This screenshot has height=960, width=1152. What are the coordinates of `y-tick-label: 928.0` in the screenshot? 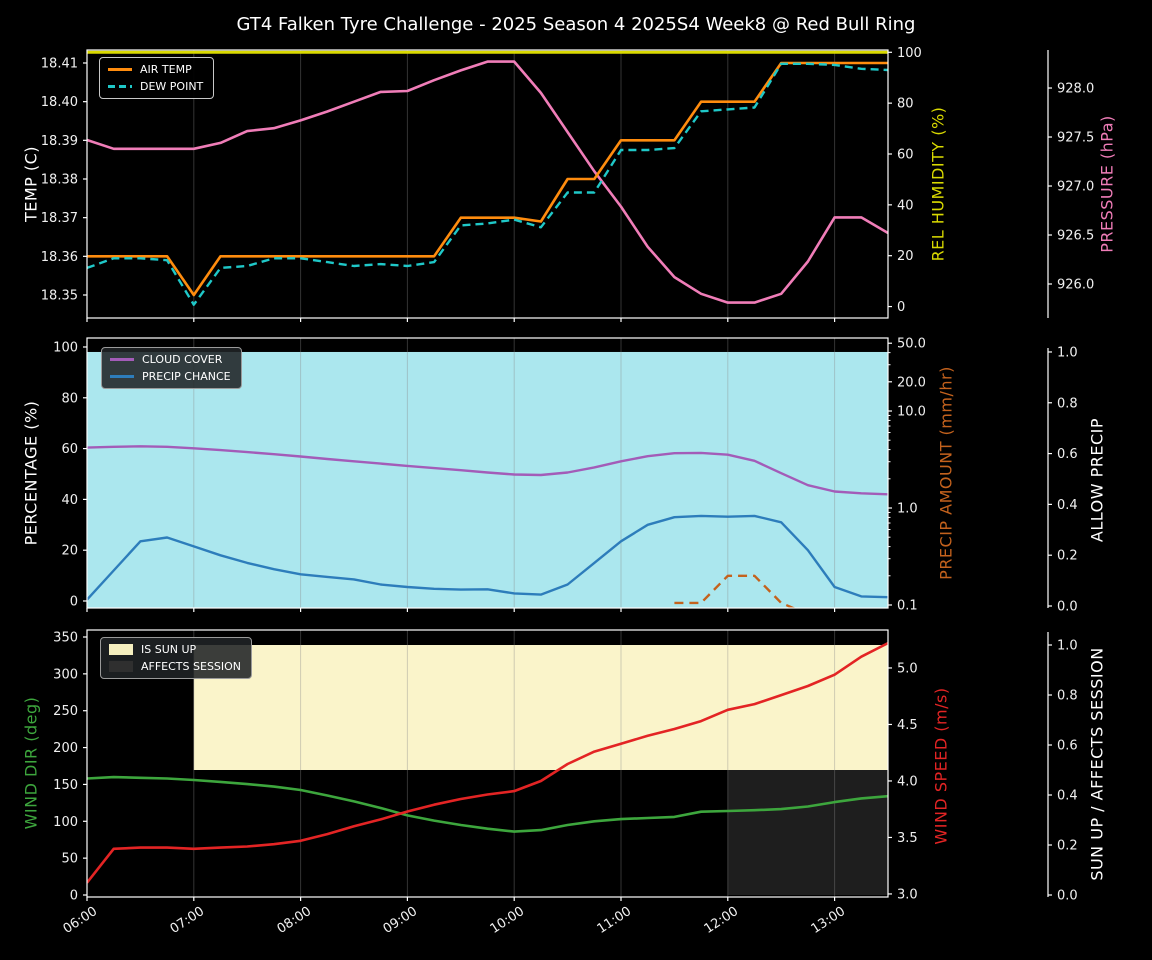 It's located at (1075, 89).